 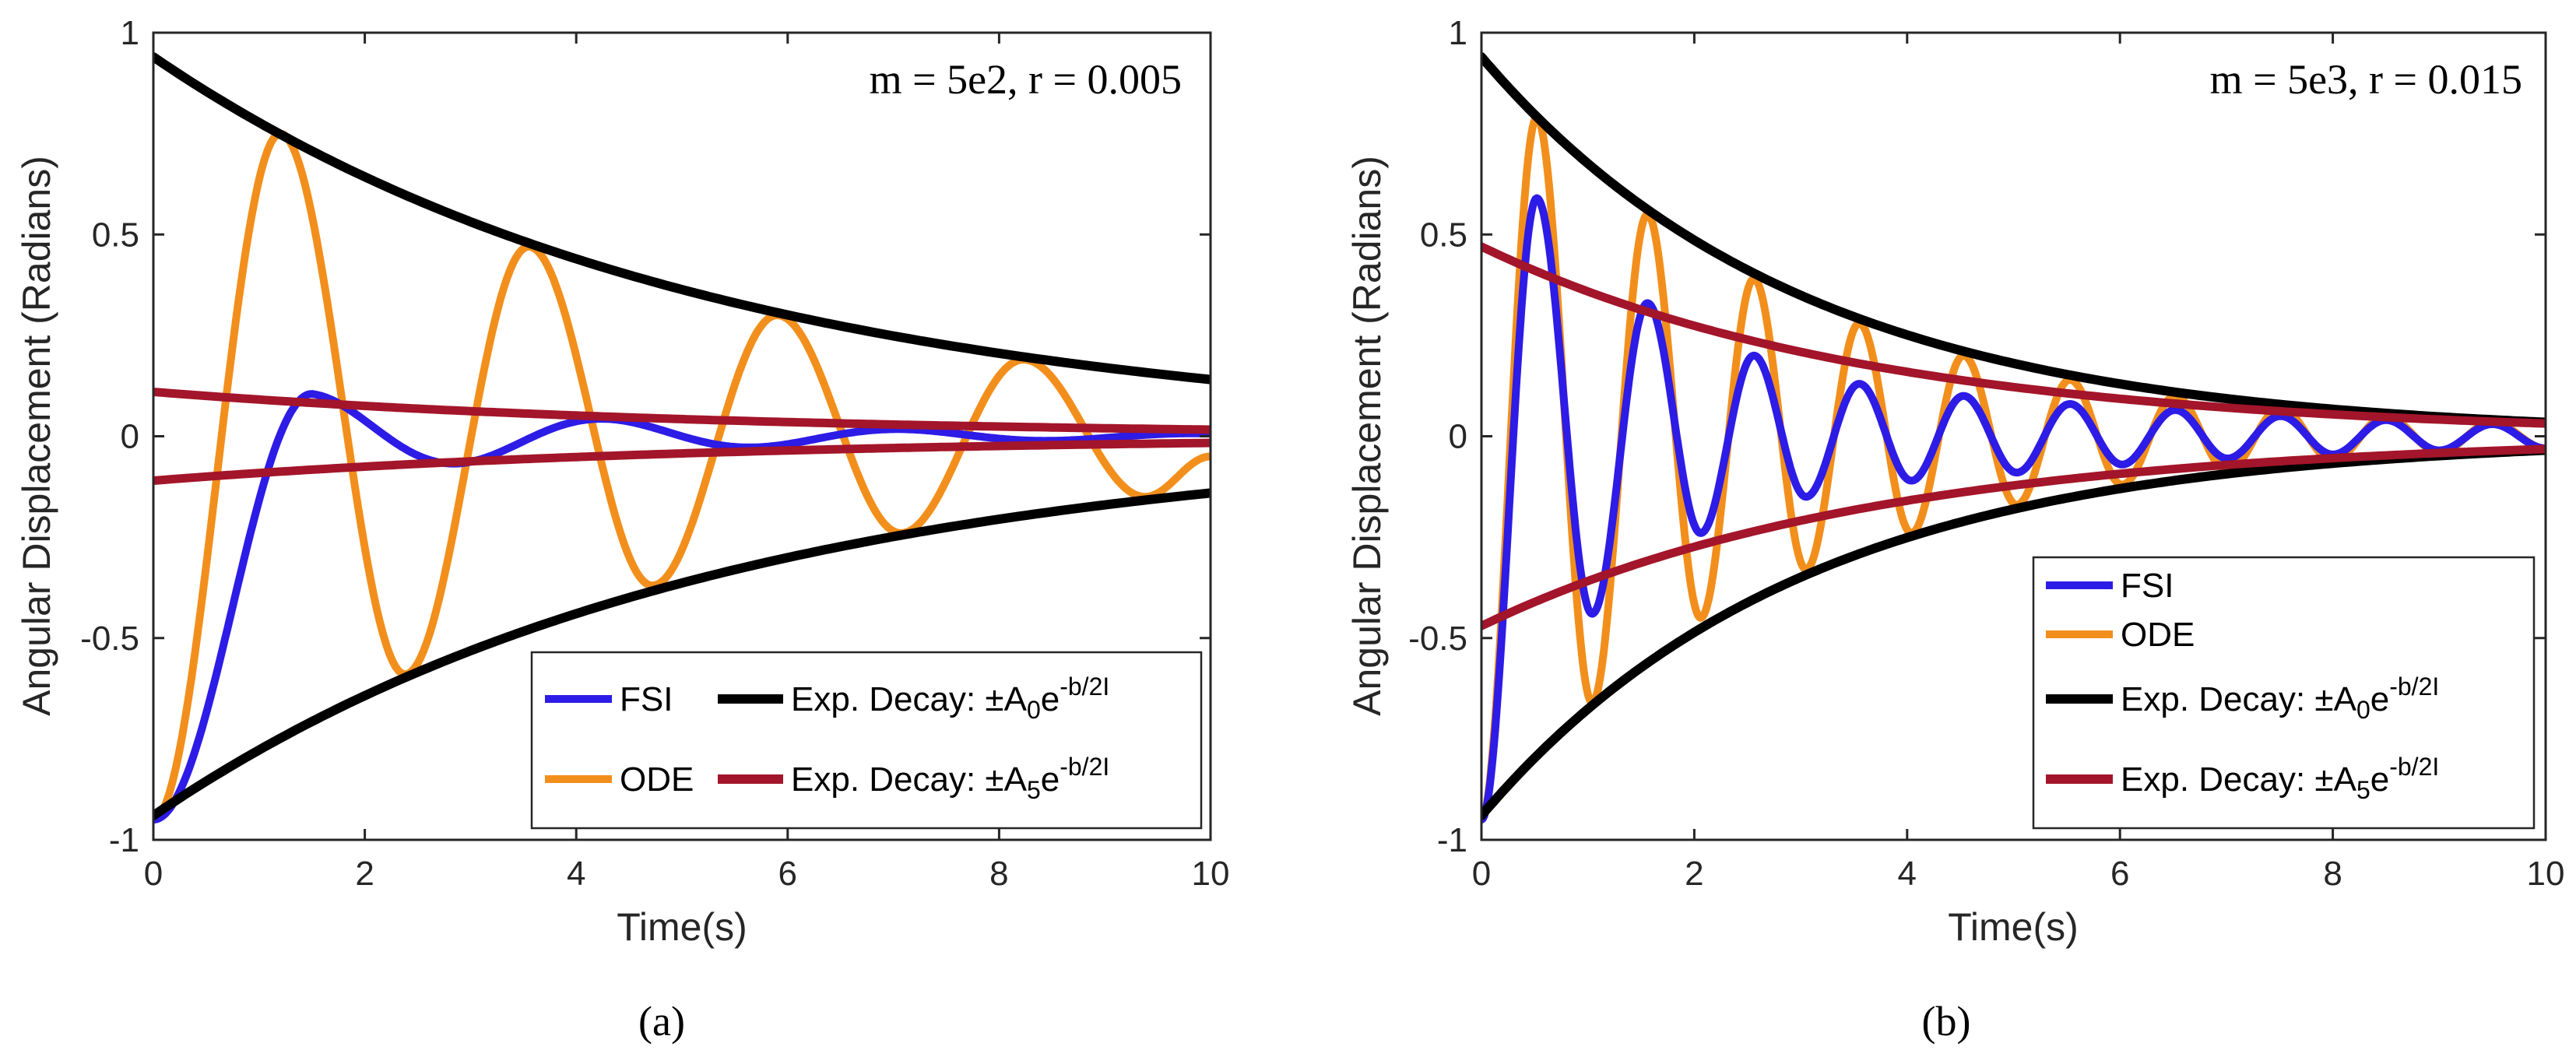 I want to click on legend-box-a, so click(x=867, y=740).